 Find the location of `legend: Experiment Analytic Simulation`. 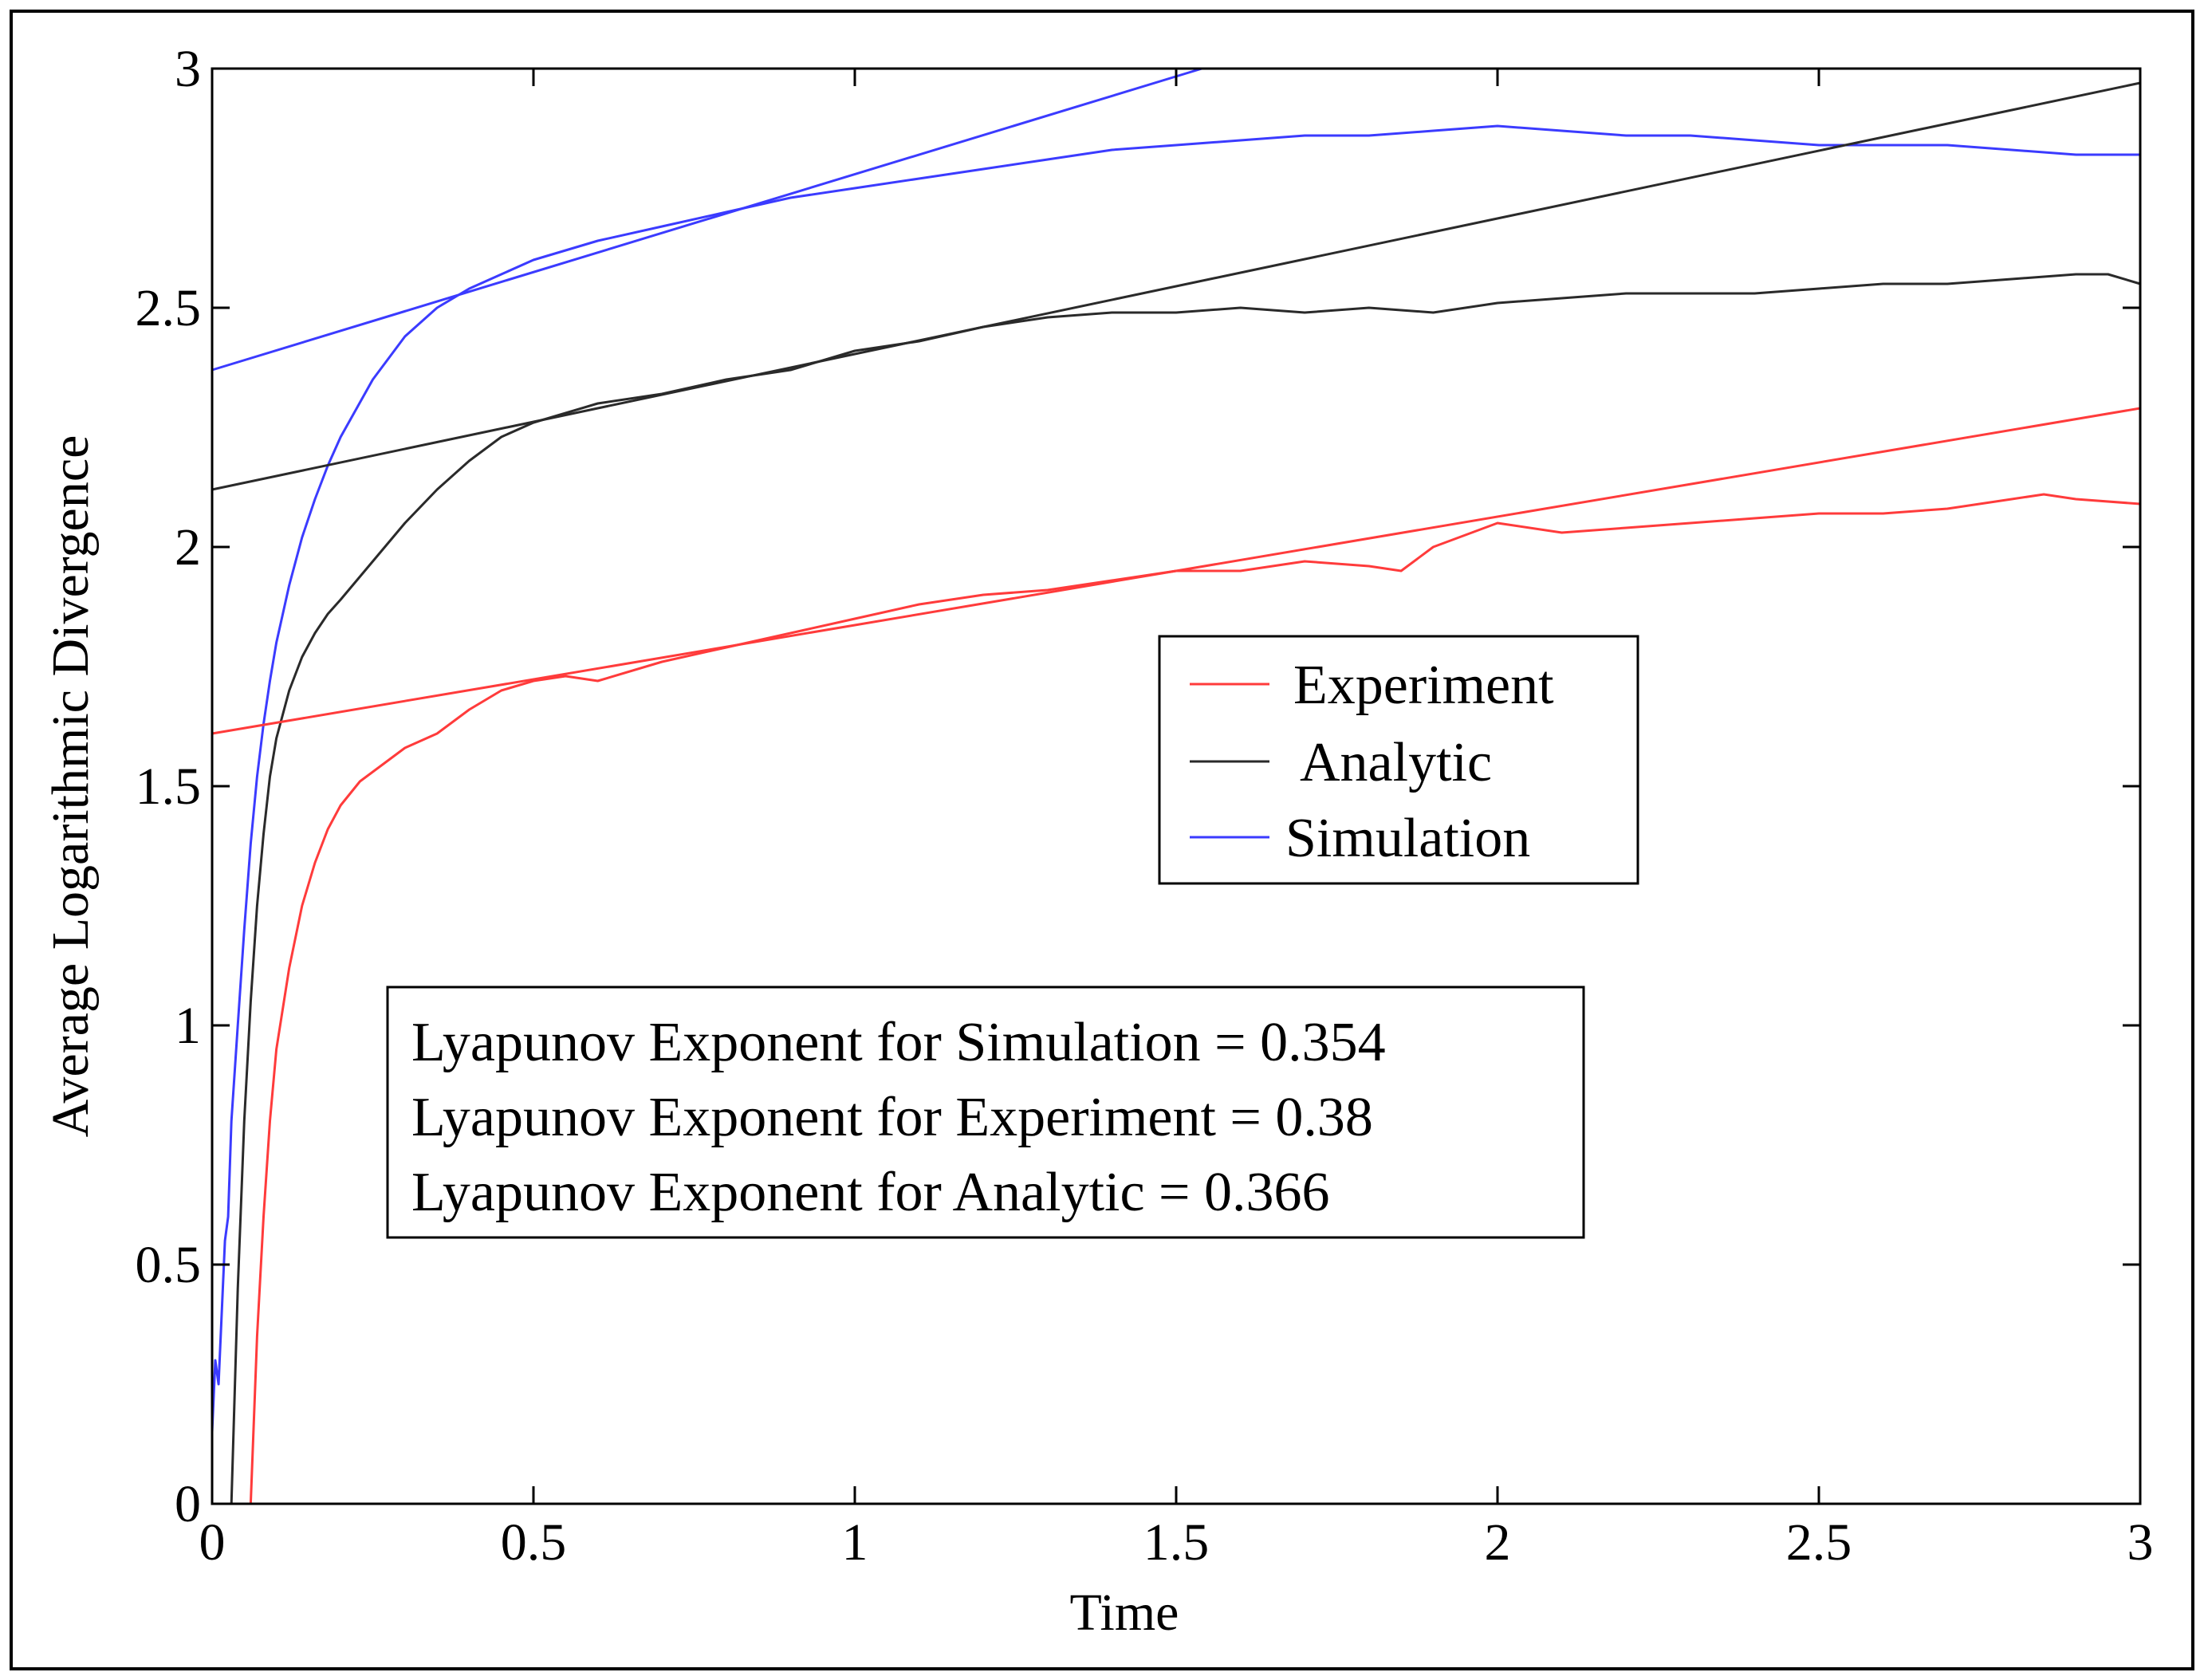

legend: Experiment Analytic Simulation is located at coordinates (1398, 760).